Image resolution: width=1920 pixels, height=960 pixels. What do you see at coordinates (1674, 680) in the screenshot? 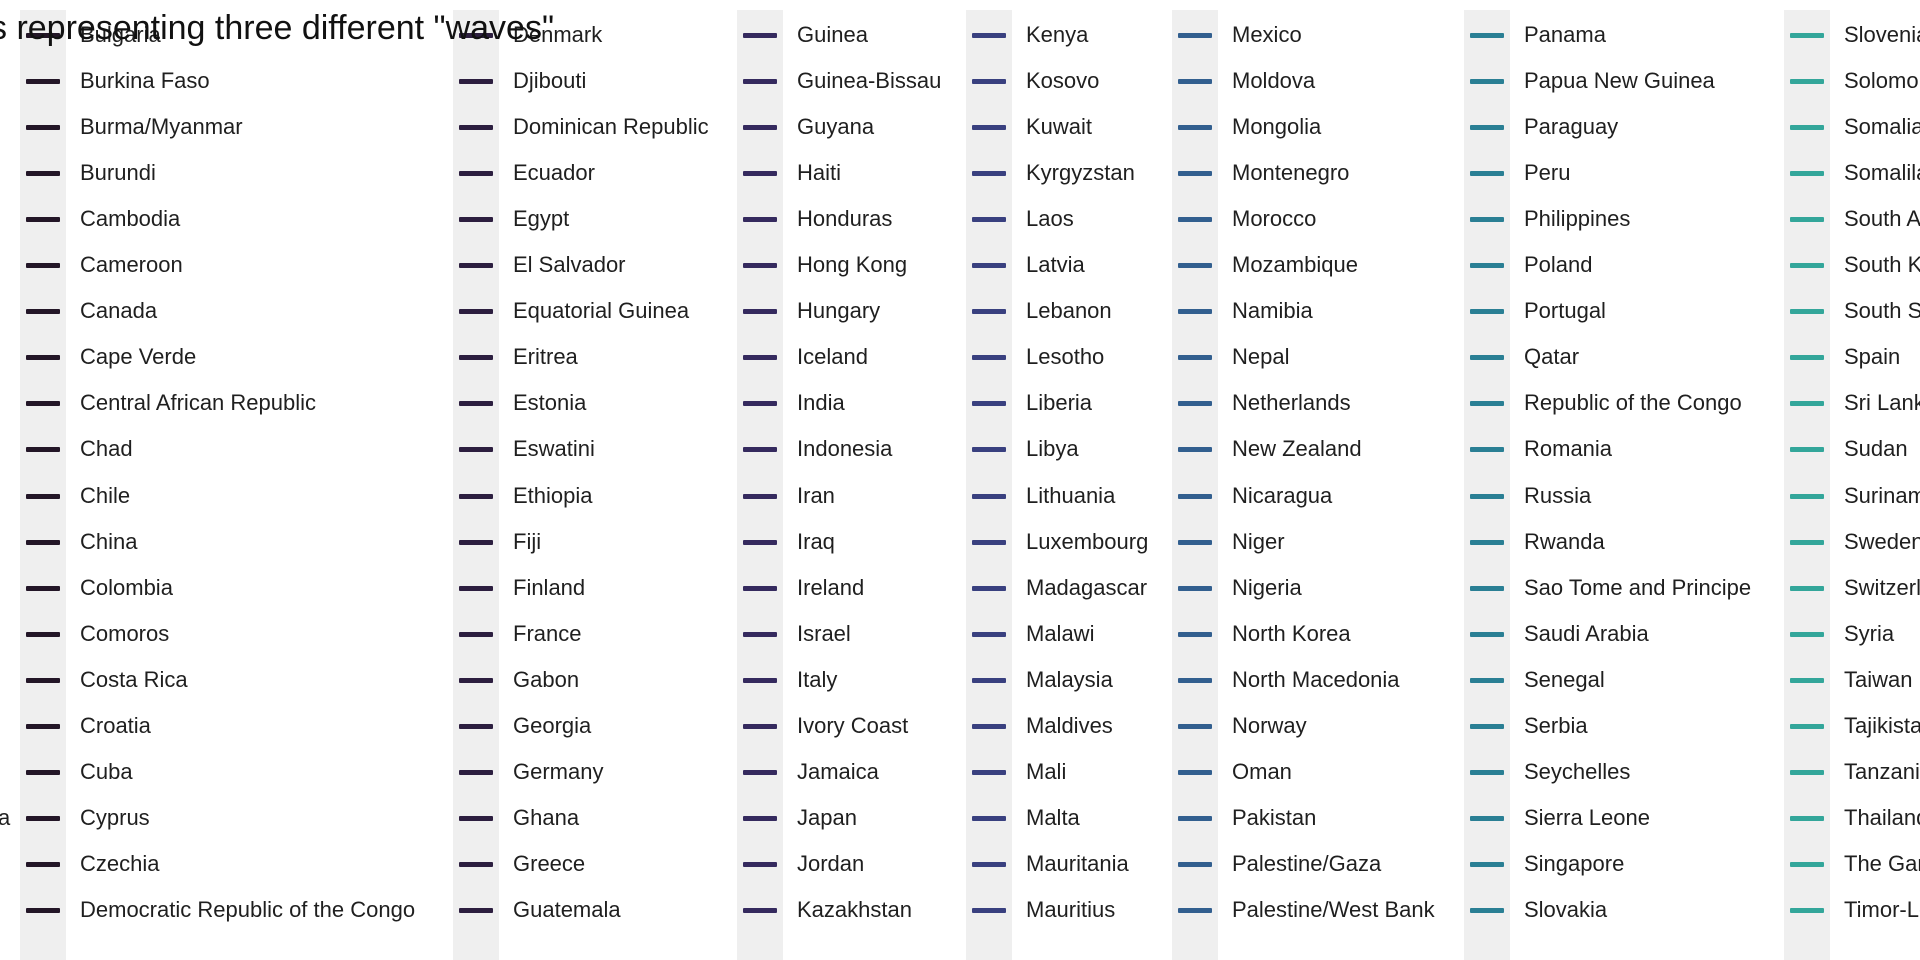
I see `legend-item: Senegal` at bounding box center [1674, 680].